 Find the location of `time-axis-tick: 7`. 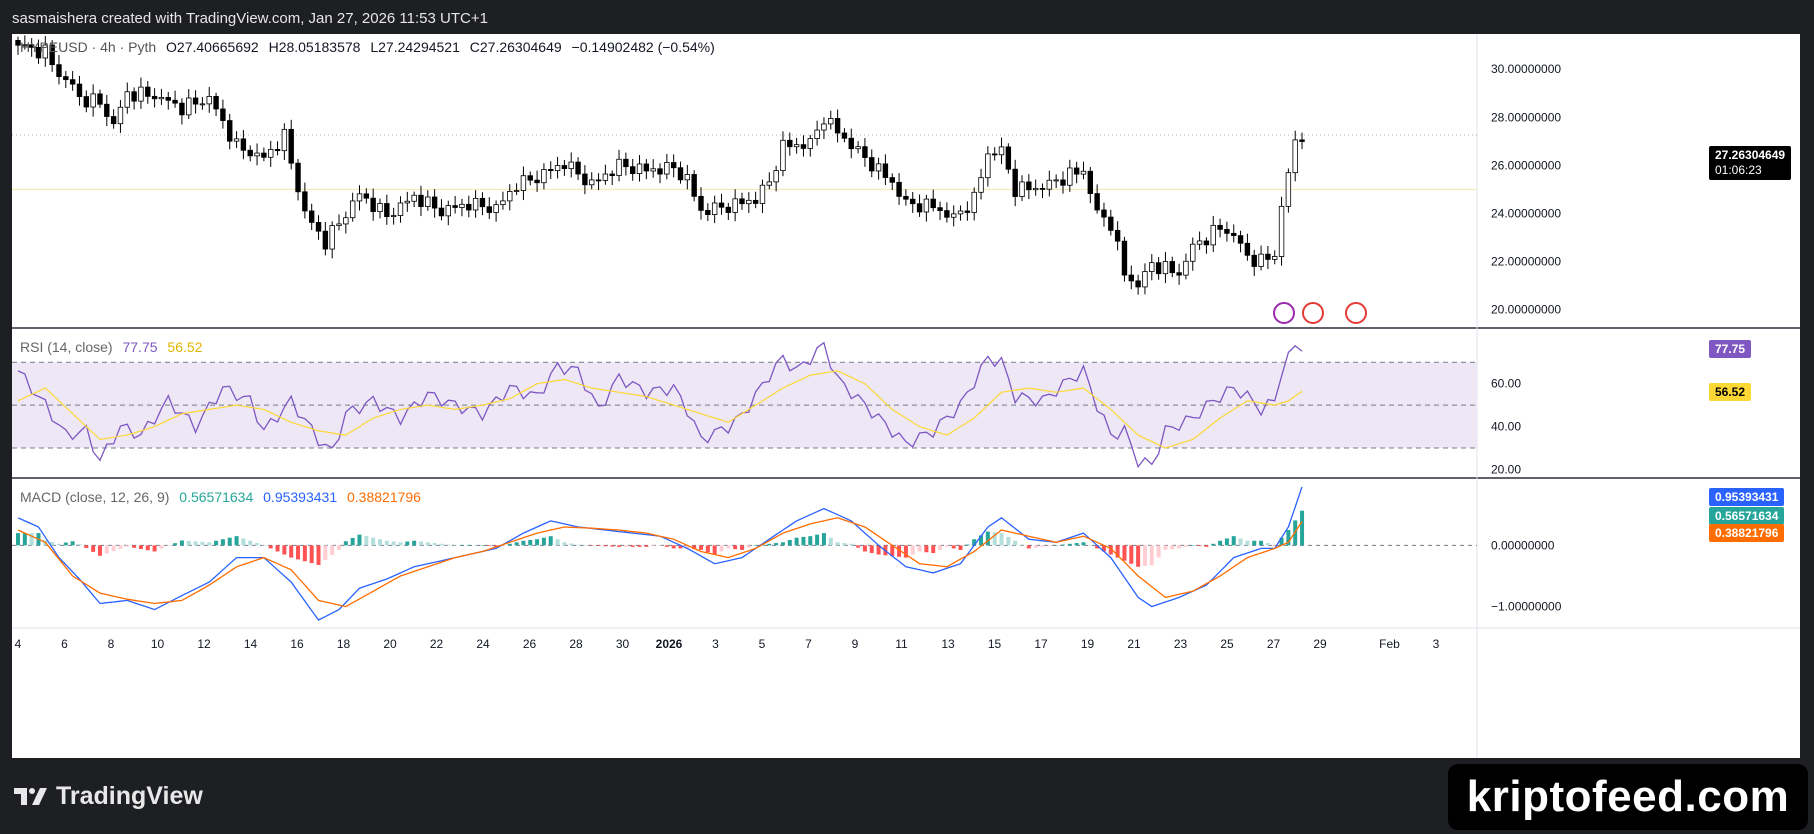

time-axis-tick: 7 is located at coordinates (808, 644).